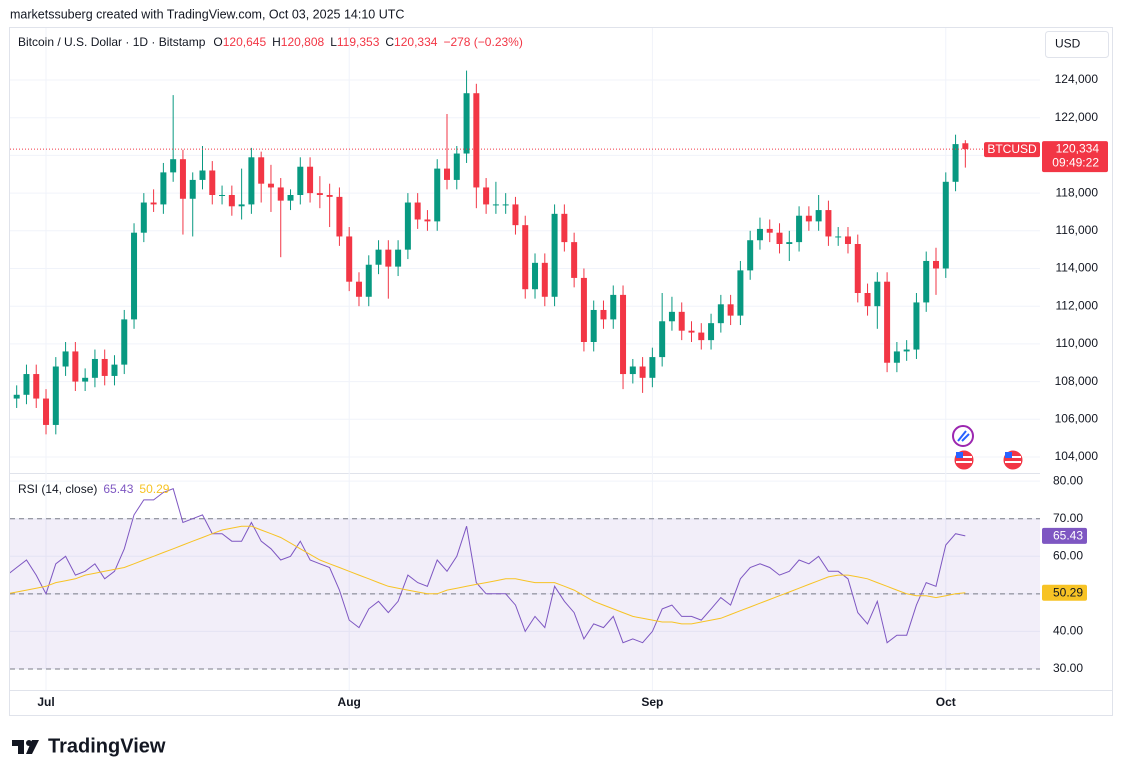 Image resolution: width=1123 pixels, height=776 pixels. Describe the element at coordinates (1078, 148) in the screenshot. I see `price-label: 120,334` at that location.